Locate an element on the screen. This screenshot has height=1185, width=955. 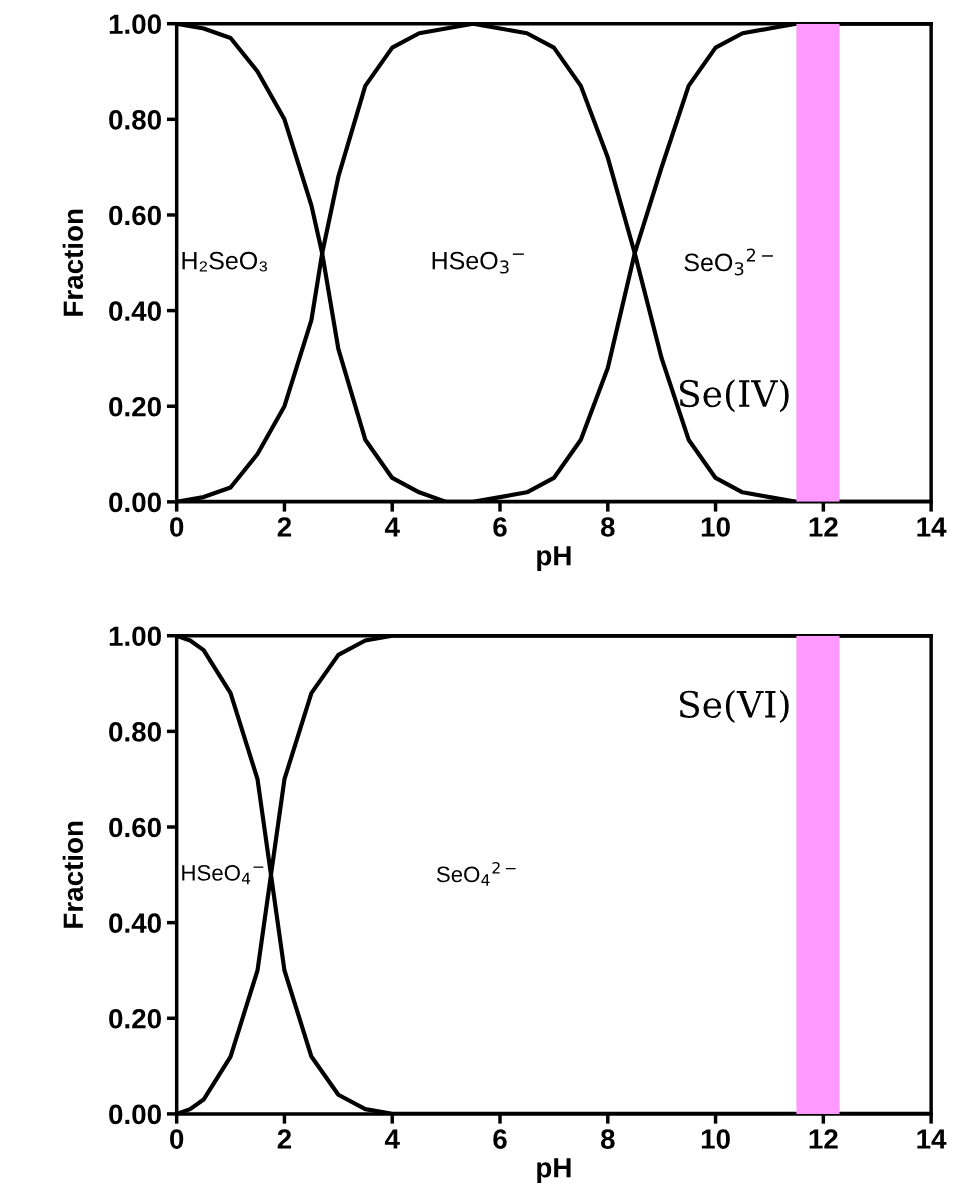
annotation: HSeO$_{4}$$^{−}$ is located at coordinates (223, 875).